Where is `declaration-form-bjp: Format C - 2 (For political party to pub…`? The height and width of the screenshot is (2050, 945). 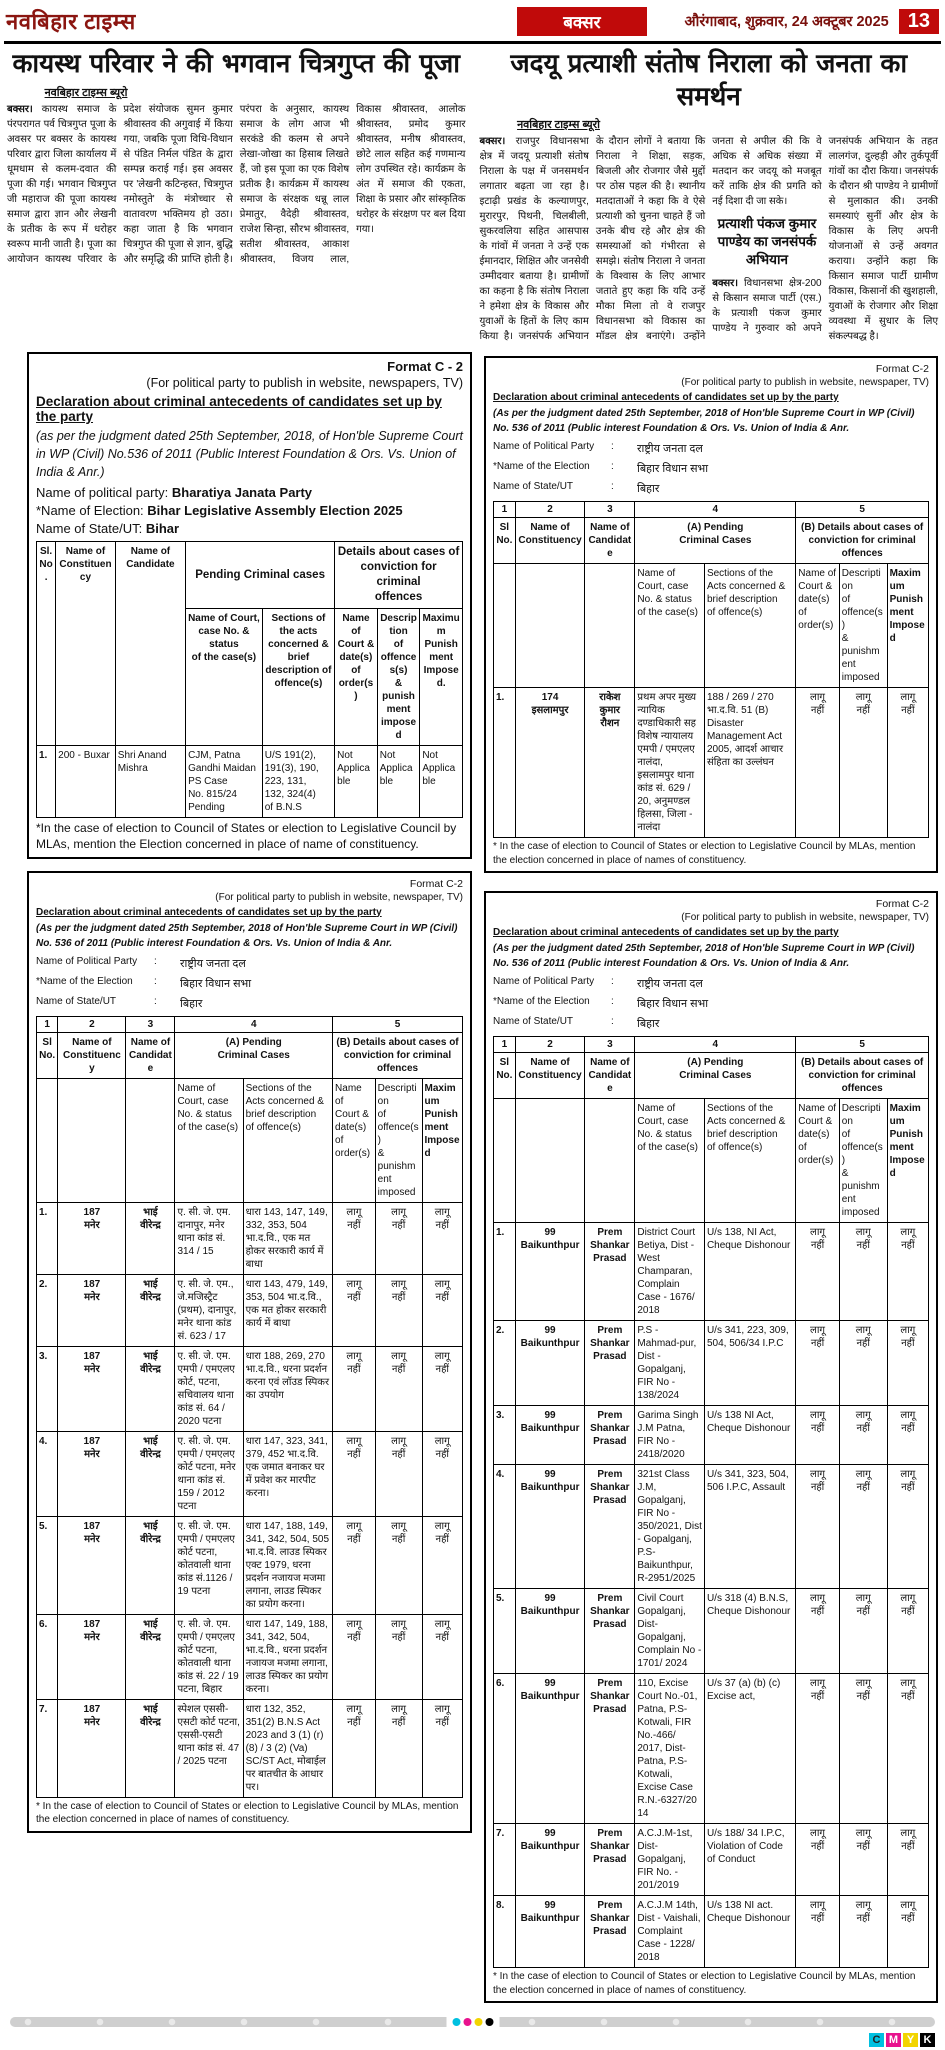
declaration-form-bjp: Format C - 2 (For political party to pub… is located at coordinates (249, 605).